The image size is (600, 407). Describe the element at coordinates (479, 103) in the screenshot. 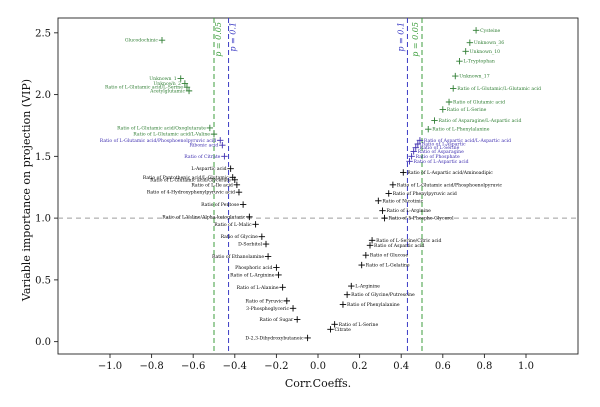

I see `point-label: Ratio of Glutamic acid` at that location.